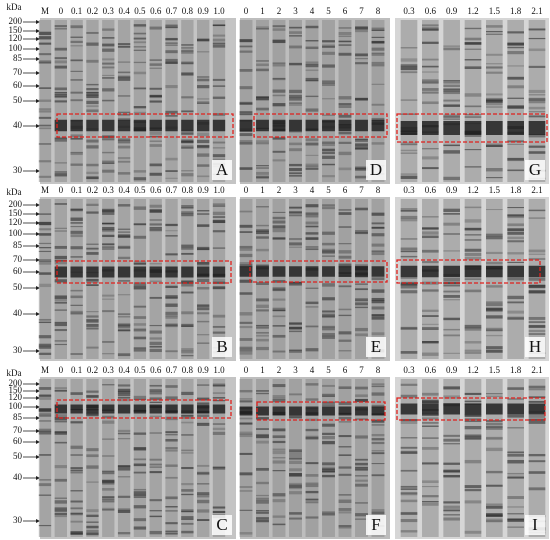 The width and height of the screenshot is (550, 540). Describe the element at coordinates (262, 190) in the screenshot. I see `lane-label: 1` at that location.